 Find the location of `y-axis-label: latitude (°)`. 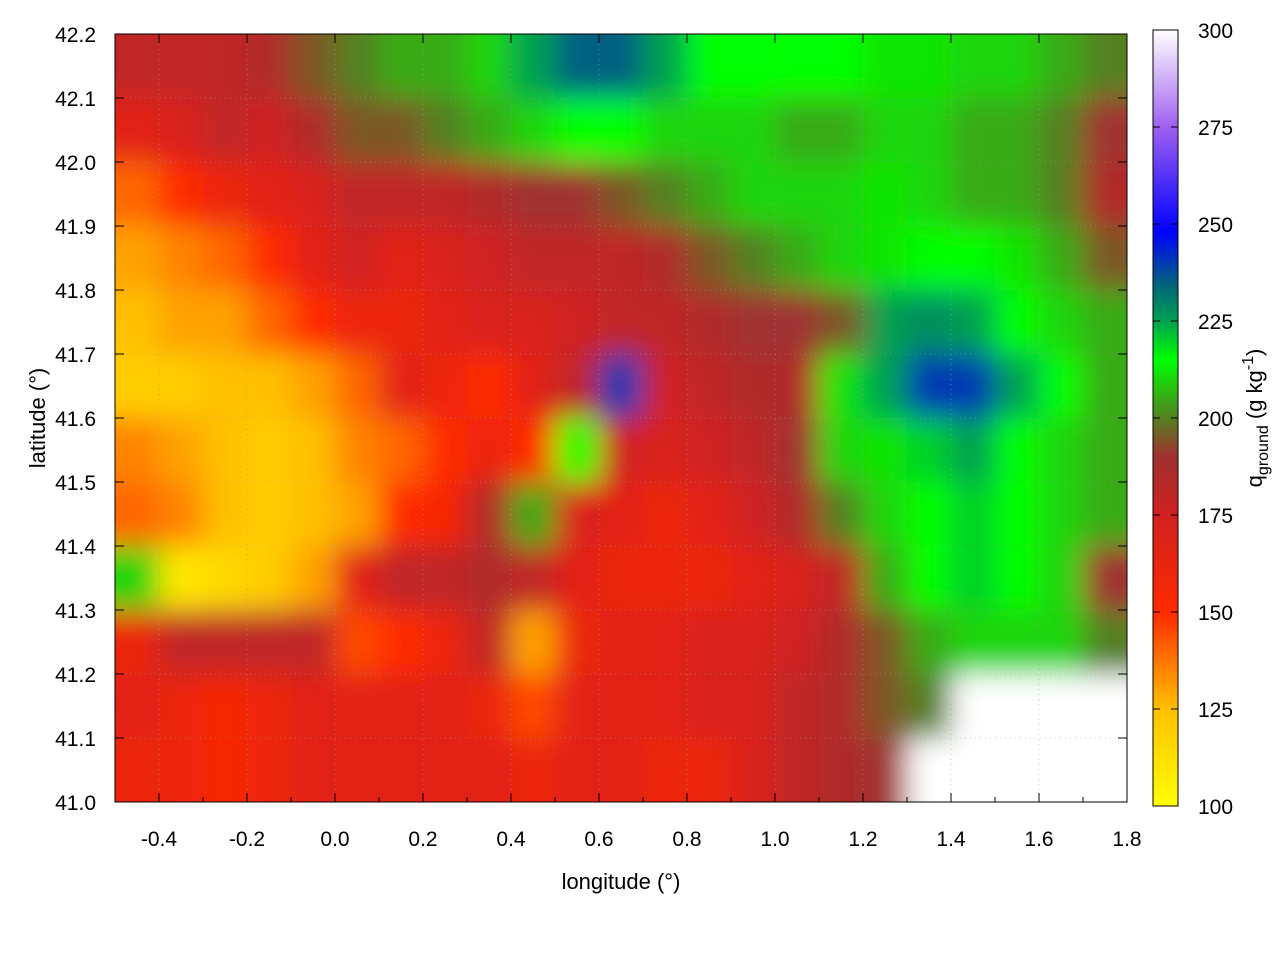

y-axis-label: latitude (°) is located at coordinates (37, 418).